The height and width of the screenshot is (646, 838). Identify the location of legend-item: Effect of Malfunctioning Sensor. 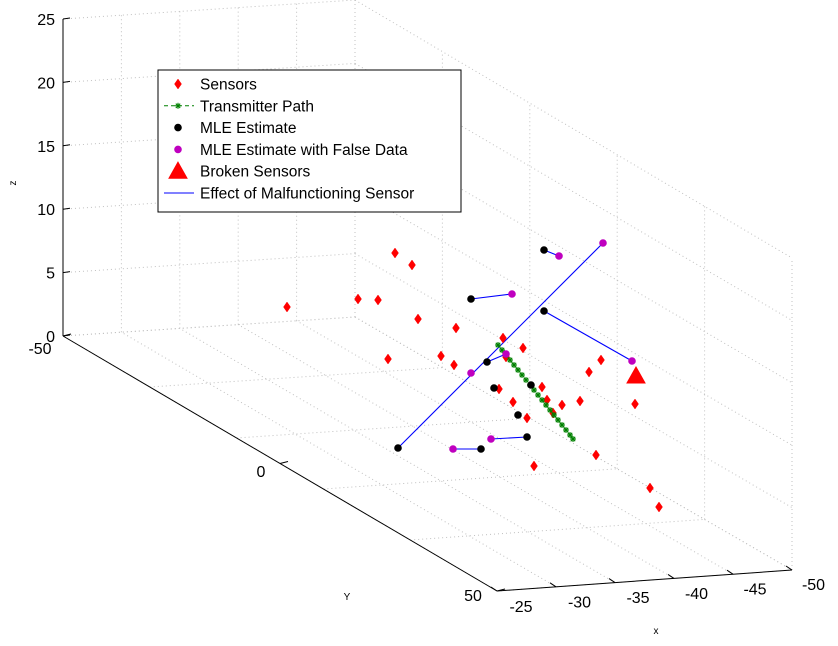
(289, 194).